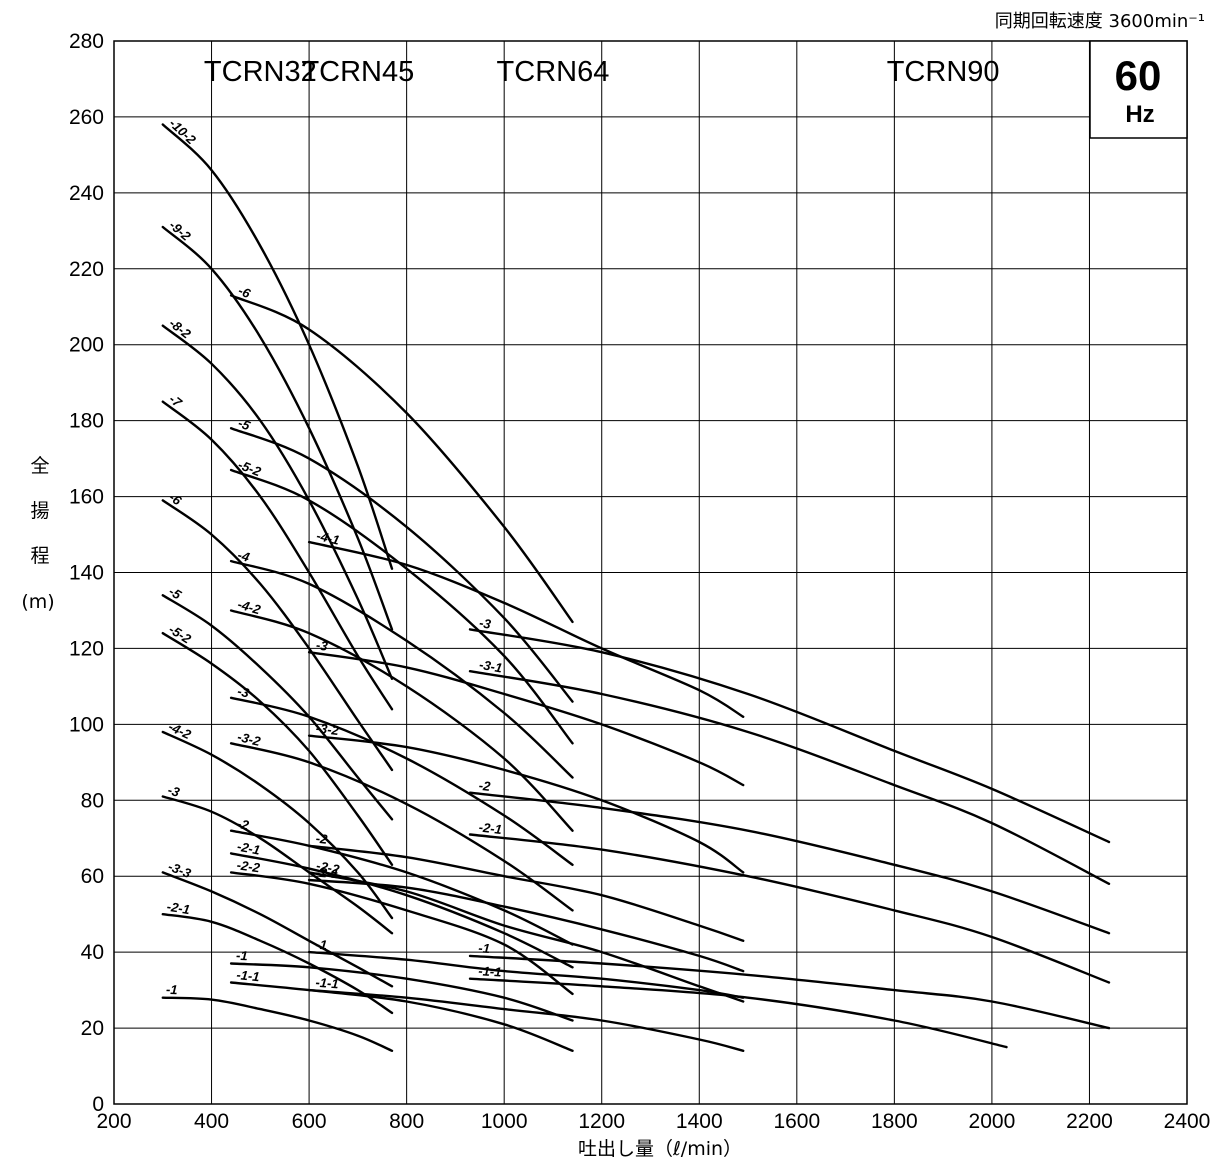  Describe the element at coordinates (92, 800) in the screenshot. I see `y-tick-label-80: 80` at that location.